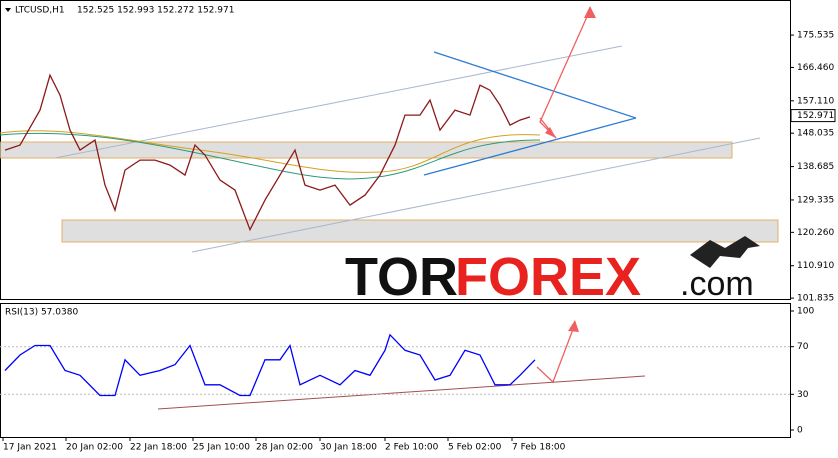 The height and width of the screenshot is (458, 838). Describe the element at coordinates (805, 312) in the screenshot. I see `rsi-tick-label: 100` at that location.